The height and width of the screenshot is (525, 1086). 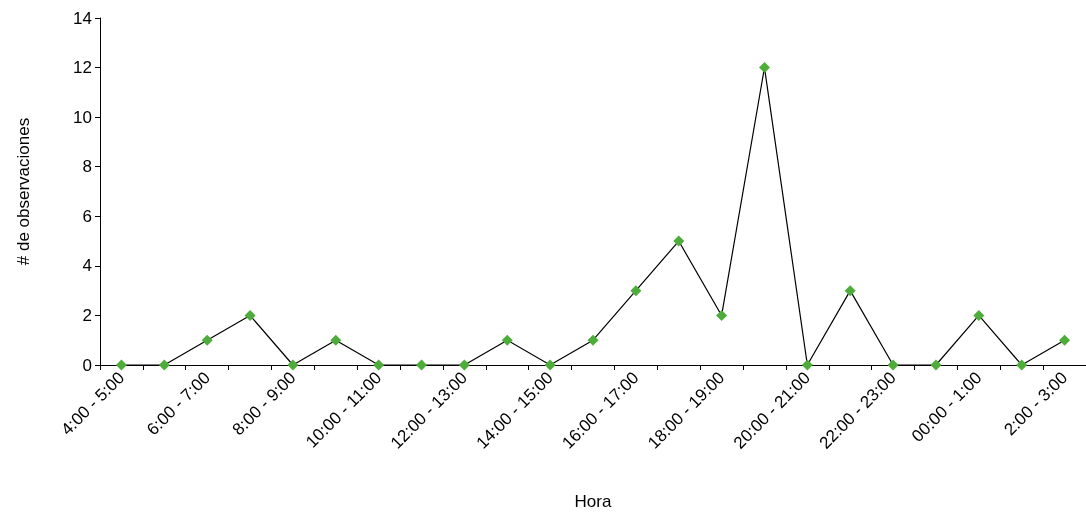 I want to click on y-tick-label: 4, so click(x=87, y=266).